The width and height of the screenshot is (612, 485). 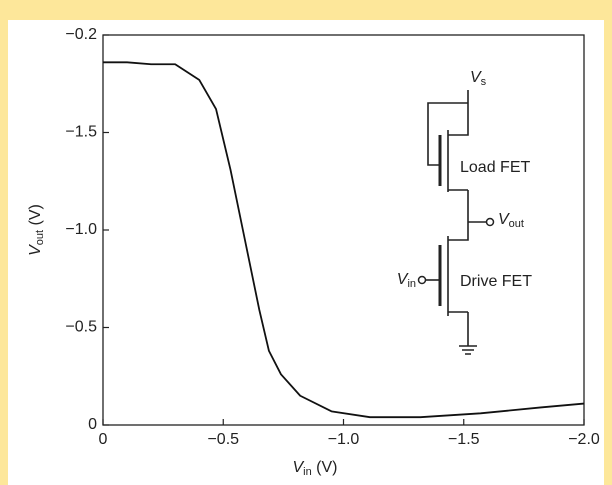 What do you see at coordinates (223, 439) in the screenshot?
I see `x-tick-label: −0.5` at bounding box center [223, 439].